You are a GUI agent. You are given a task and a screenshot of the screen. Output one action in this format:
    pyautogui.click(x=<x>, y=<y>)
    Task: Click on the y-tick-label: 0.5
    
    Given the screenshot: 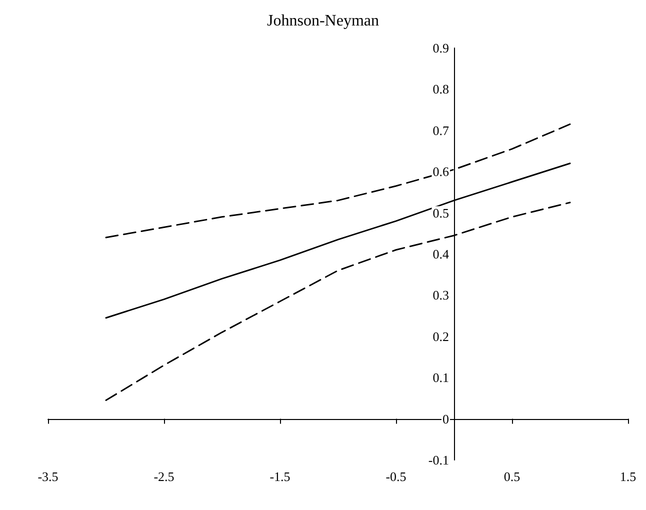 What is the action you would take?
    pyautogui.click(x=440, y=212)
    